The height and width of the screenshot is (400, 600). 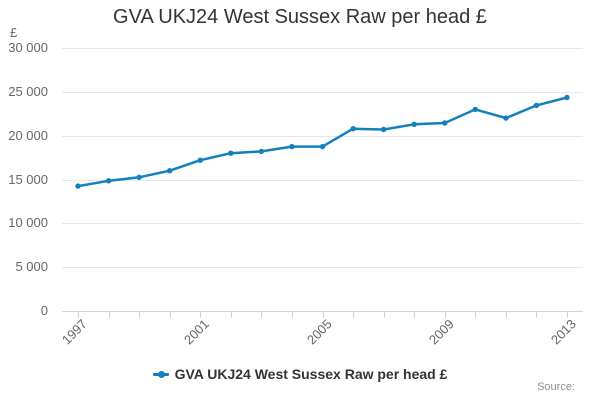 What do you see at coordinates (170, 171) in the screenshot?
I see `data-point-2000` at bounding box center [170, 171].